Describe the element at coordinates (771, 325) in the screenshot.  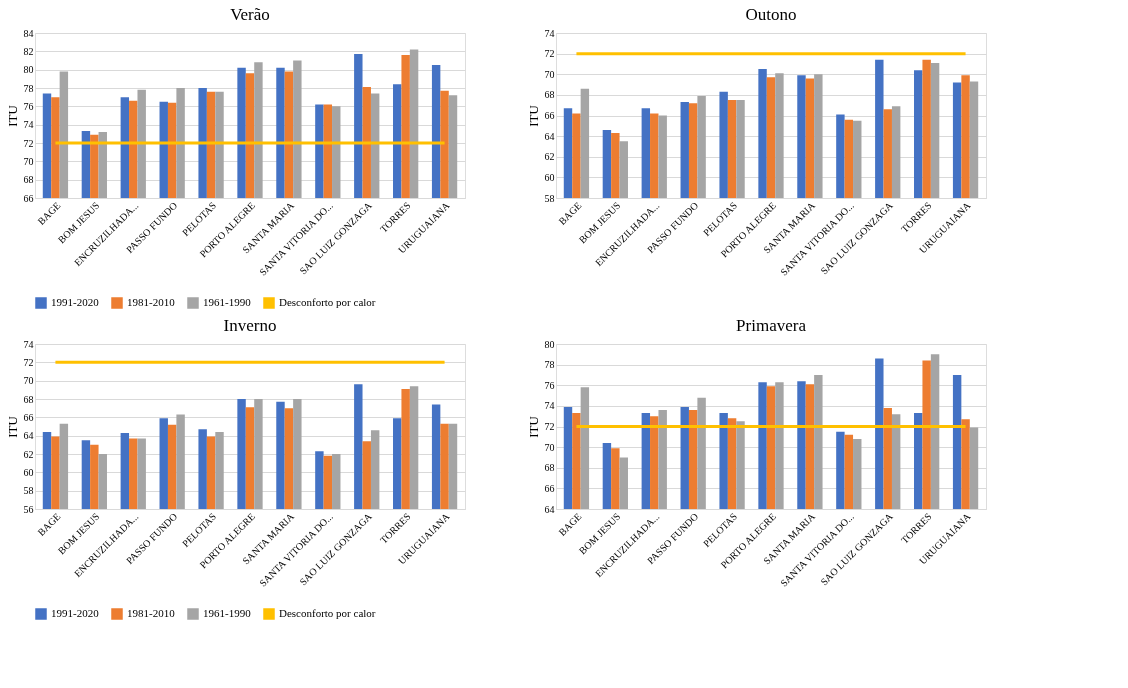
I see `chart-title: Primavera` at that location.